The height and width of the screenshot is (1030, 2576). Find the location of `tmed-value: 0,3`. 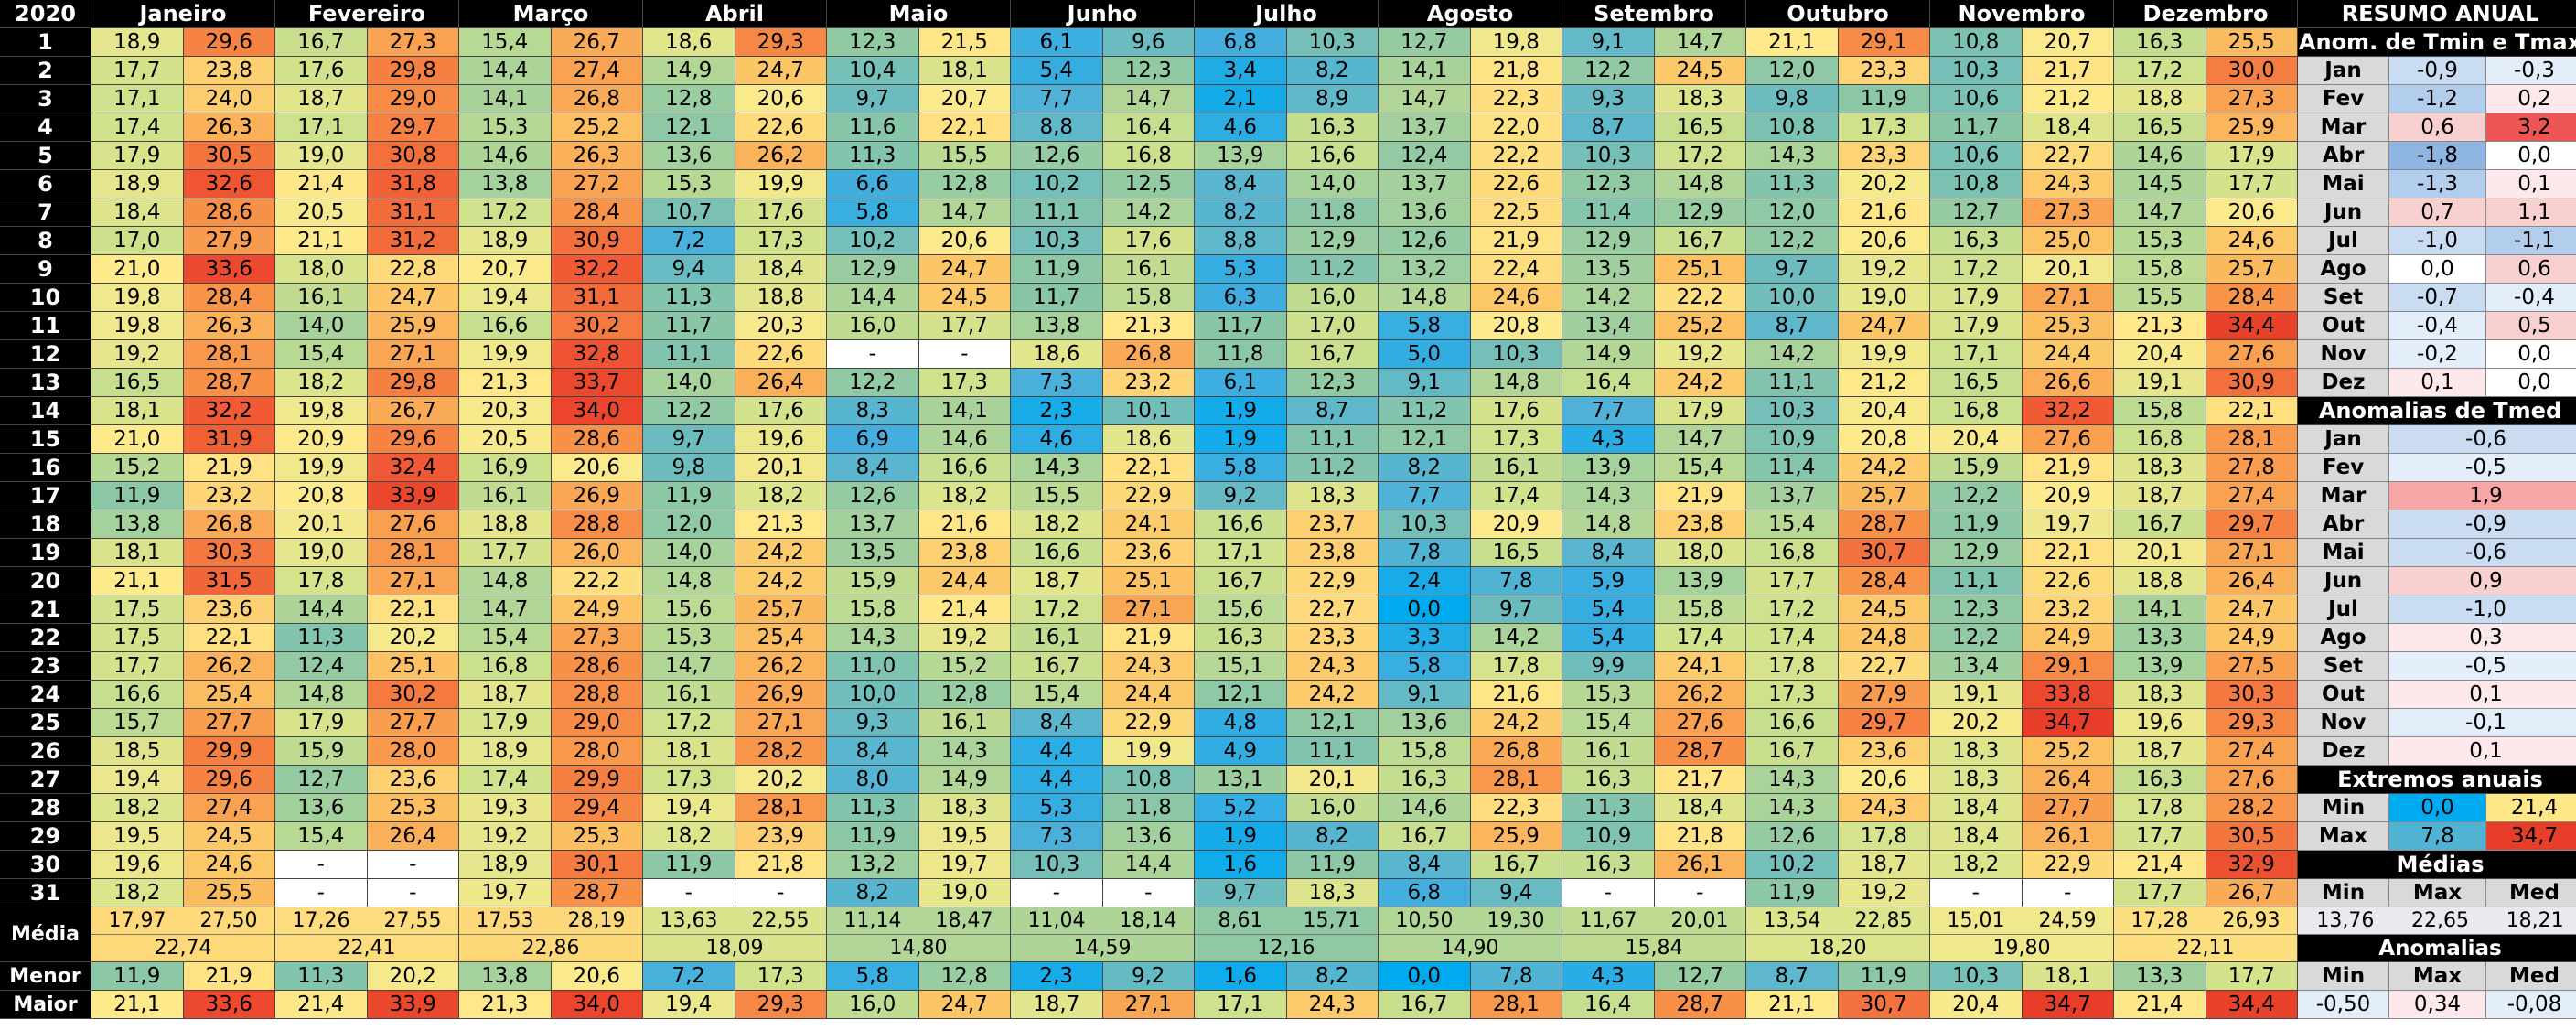

tmed-value: 0,3 is located at coordinates (2482, 638).